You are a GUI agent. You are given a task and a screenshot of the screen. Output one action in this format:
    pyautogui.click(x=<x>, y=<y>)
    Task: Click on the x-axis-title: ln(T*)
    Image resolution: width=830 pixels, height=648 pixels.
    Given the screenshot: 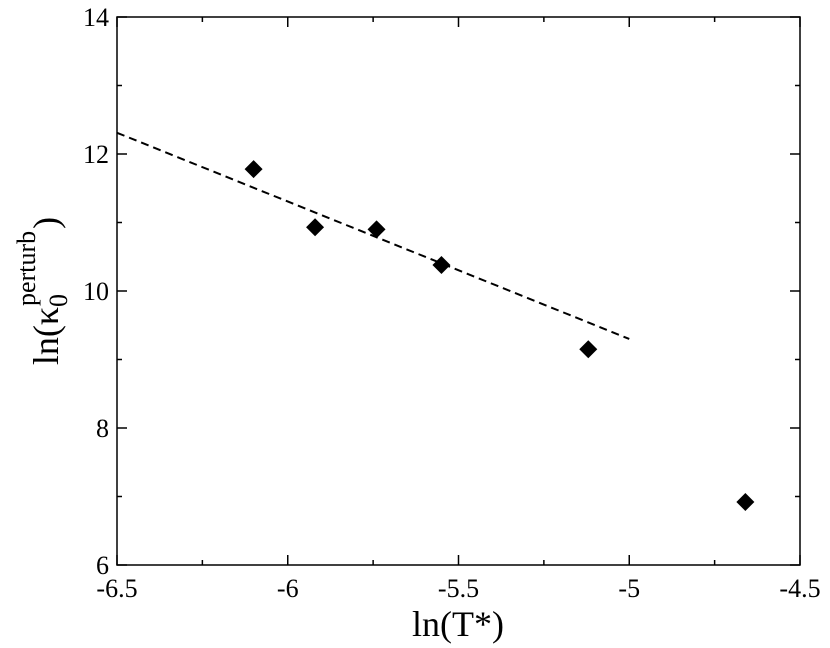 What is the action you would take?
    pyautogui.click(x=458, y=624)
    